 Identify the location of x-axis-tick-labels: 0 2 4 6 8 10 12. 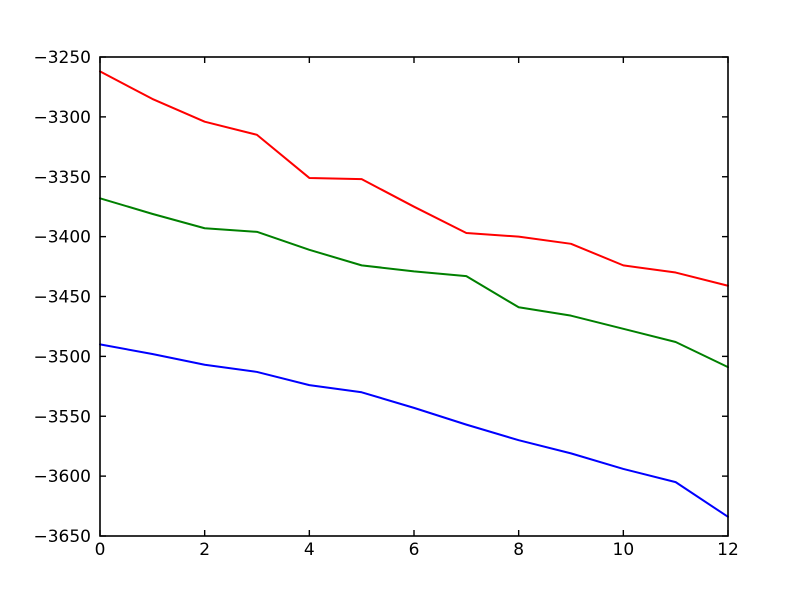
(417, 550).